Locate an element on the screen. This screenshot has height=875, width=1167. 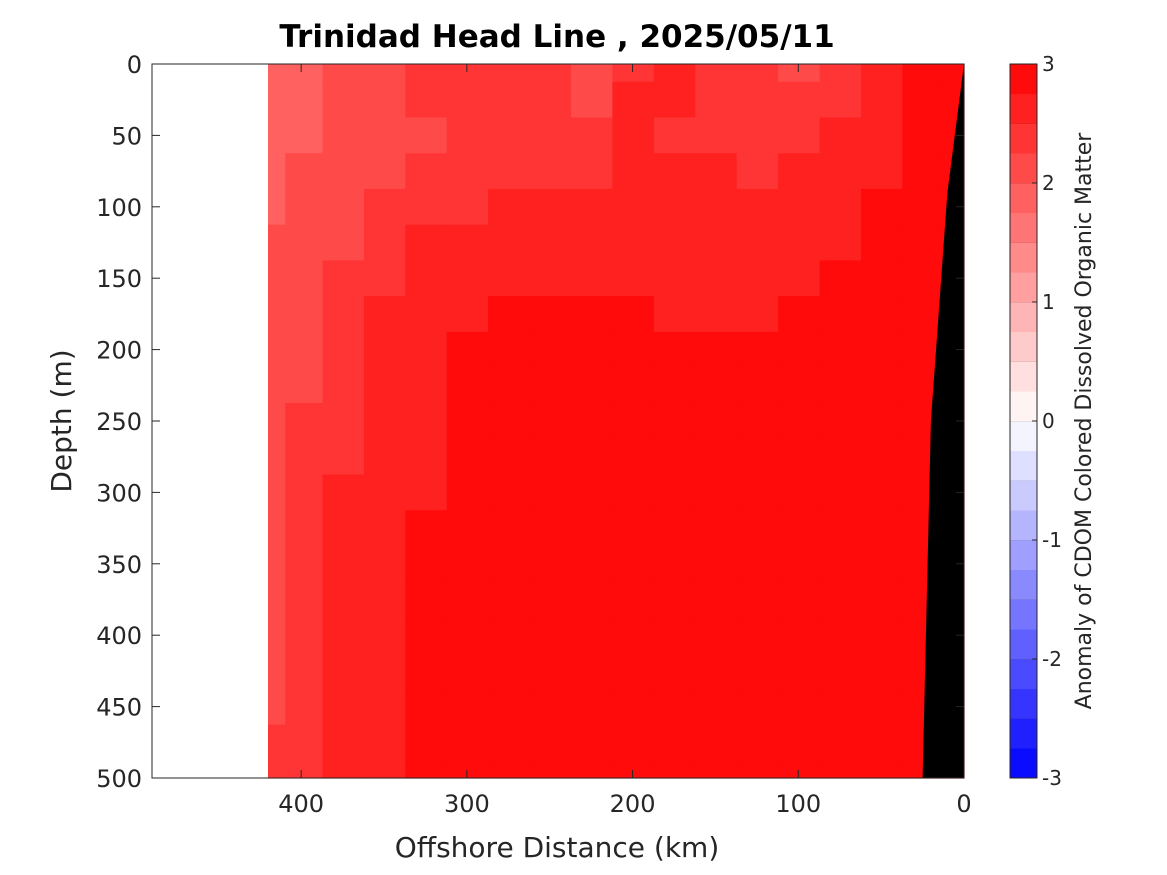
y-tick-label: 200 is located at coordinates (119, 351).